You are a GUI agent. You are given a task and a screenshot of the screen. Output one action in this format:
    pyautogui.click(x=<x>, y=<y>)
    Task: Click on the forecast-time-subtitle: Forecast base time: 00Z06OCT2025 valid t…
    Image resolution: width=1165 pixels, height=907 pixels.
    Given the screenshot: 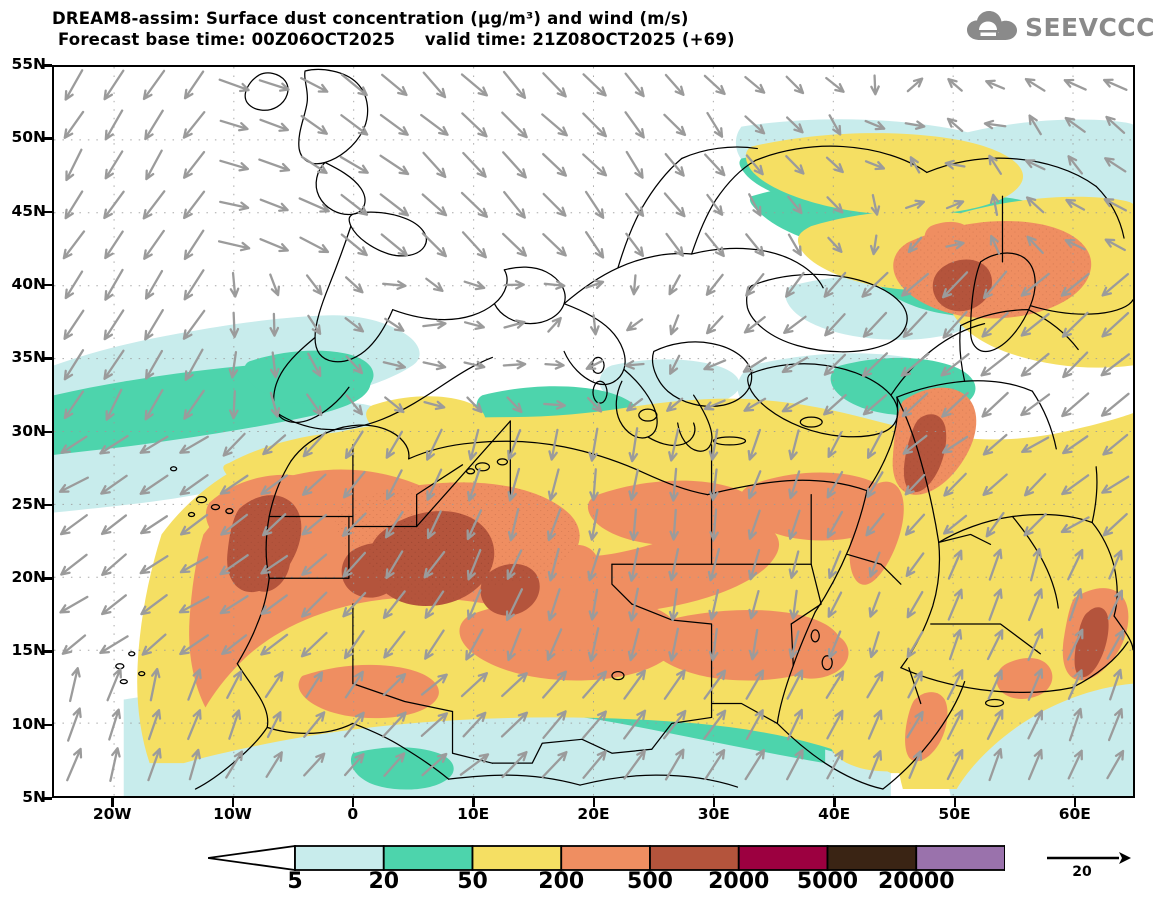 What is the action you would take?
    pyautogui.click(x=396, y=39)
    